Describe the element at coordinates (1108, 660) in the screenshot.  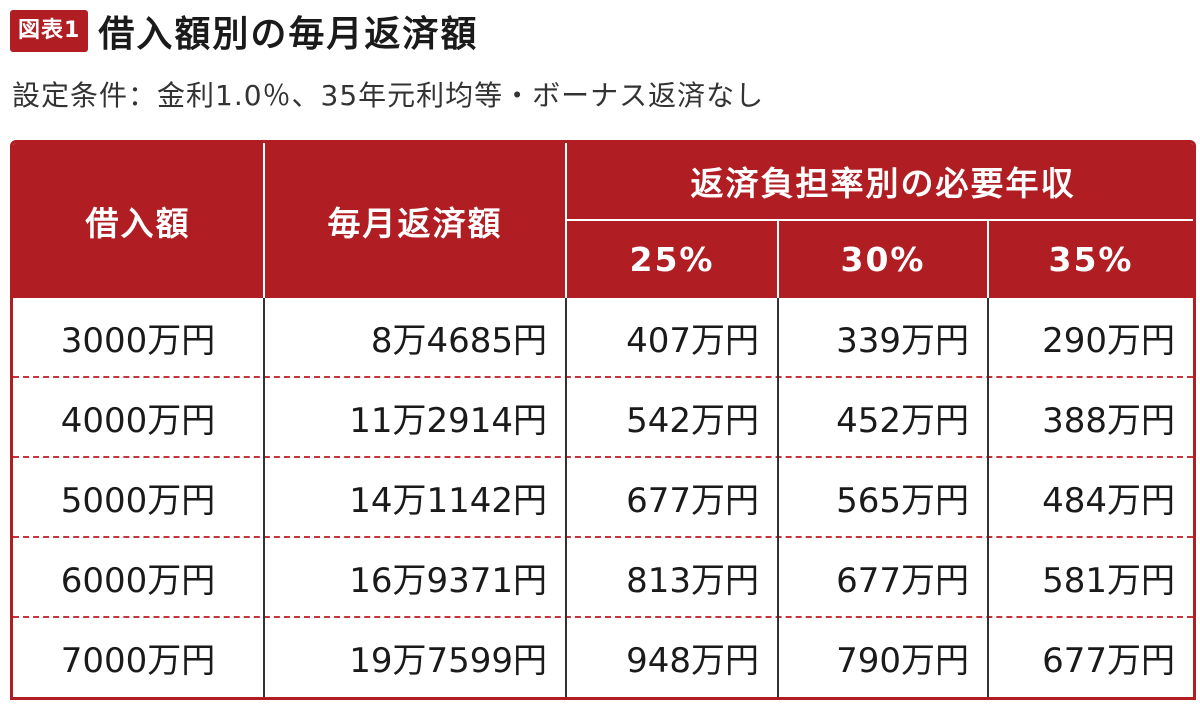
I see `cell-income-35: 677万円` at that location.